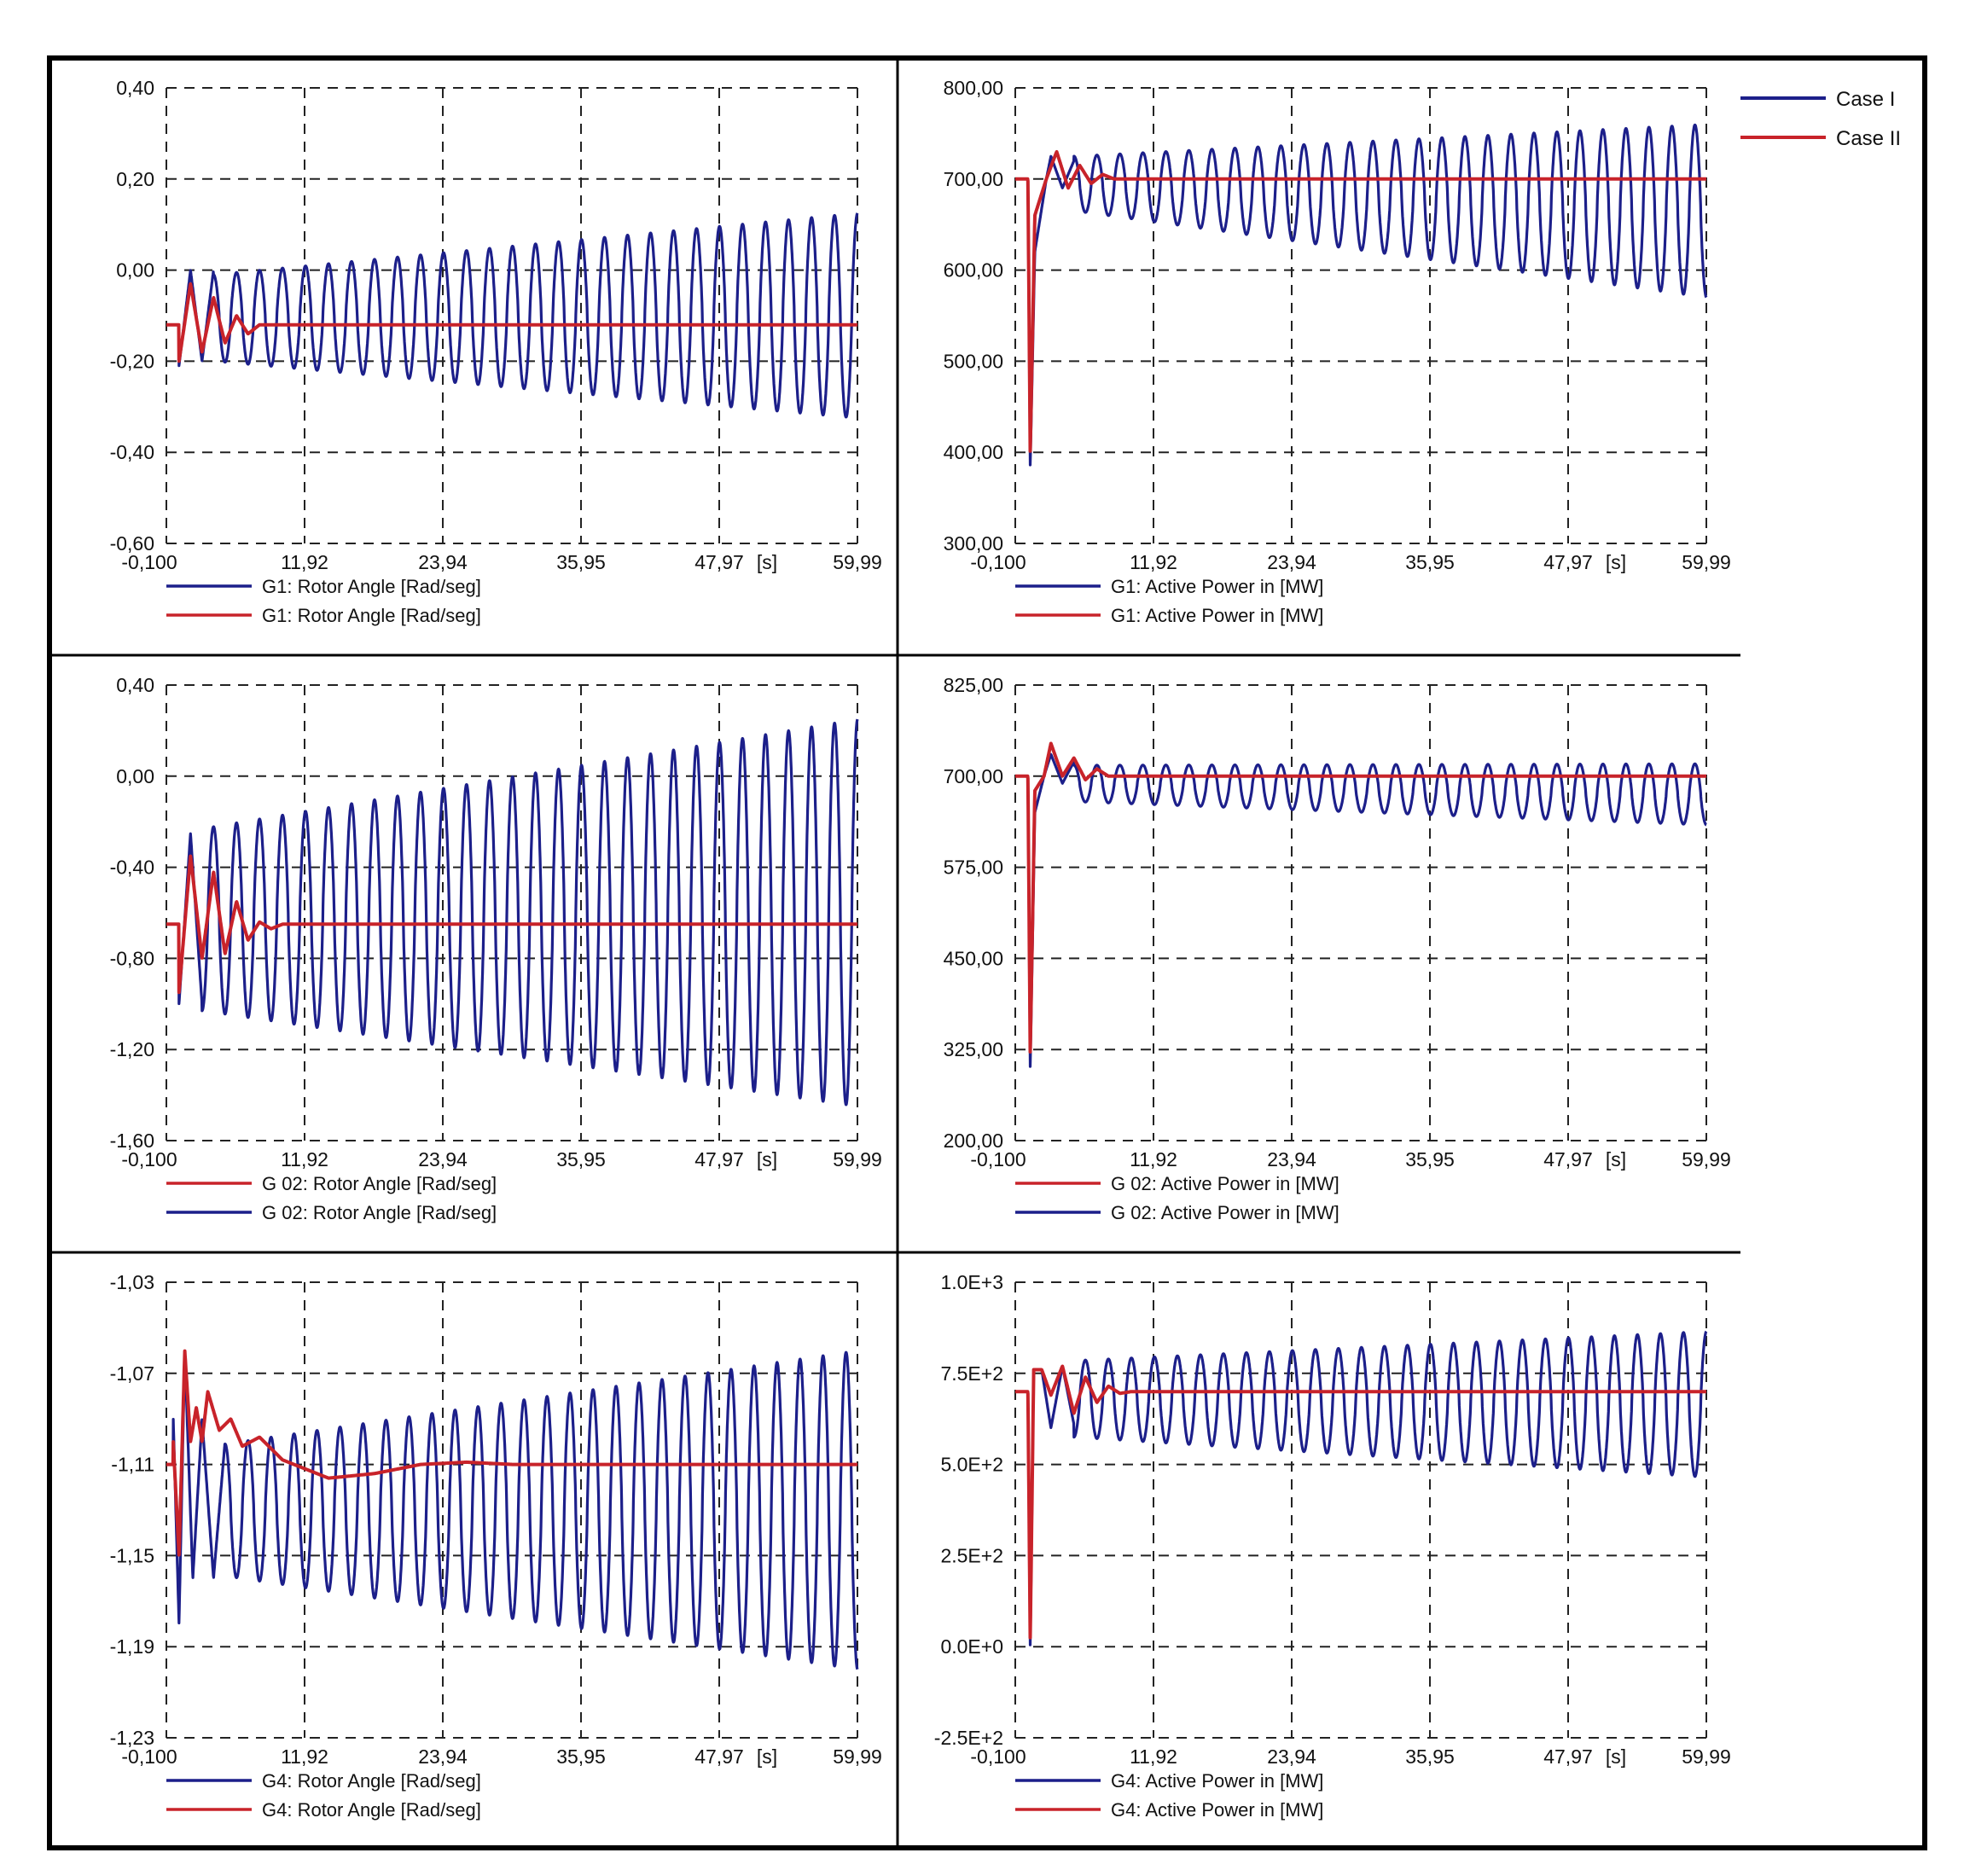  I want to click on y-tick-label: 0,20, so click(135, 179).